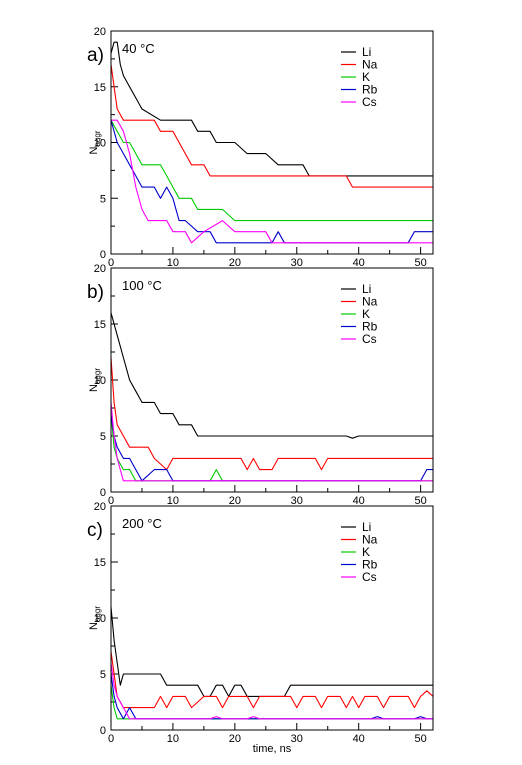 The width and height of the screenshot is (522, 765). What do you see at coordinates (95, 55) in the screenshot?
I see `panel-label: a)` at bounding box center [95, 55].